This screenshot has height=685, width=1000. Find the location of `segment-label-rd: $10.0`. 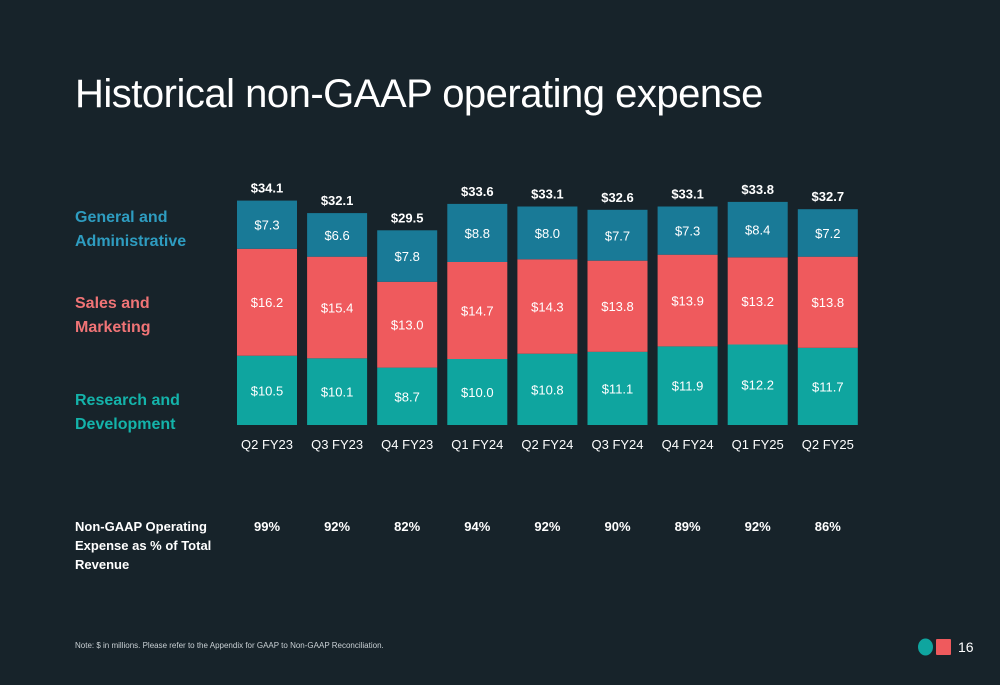

segment-label-rd: $10.0 is located at coordinates (477, 392).